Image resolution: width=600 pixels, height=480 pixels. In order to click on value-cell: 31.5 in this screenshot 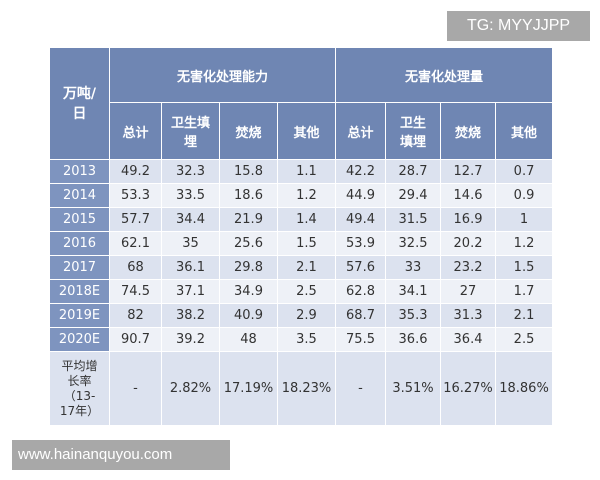, I will do `click(413, 219)`.